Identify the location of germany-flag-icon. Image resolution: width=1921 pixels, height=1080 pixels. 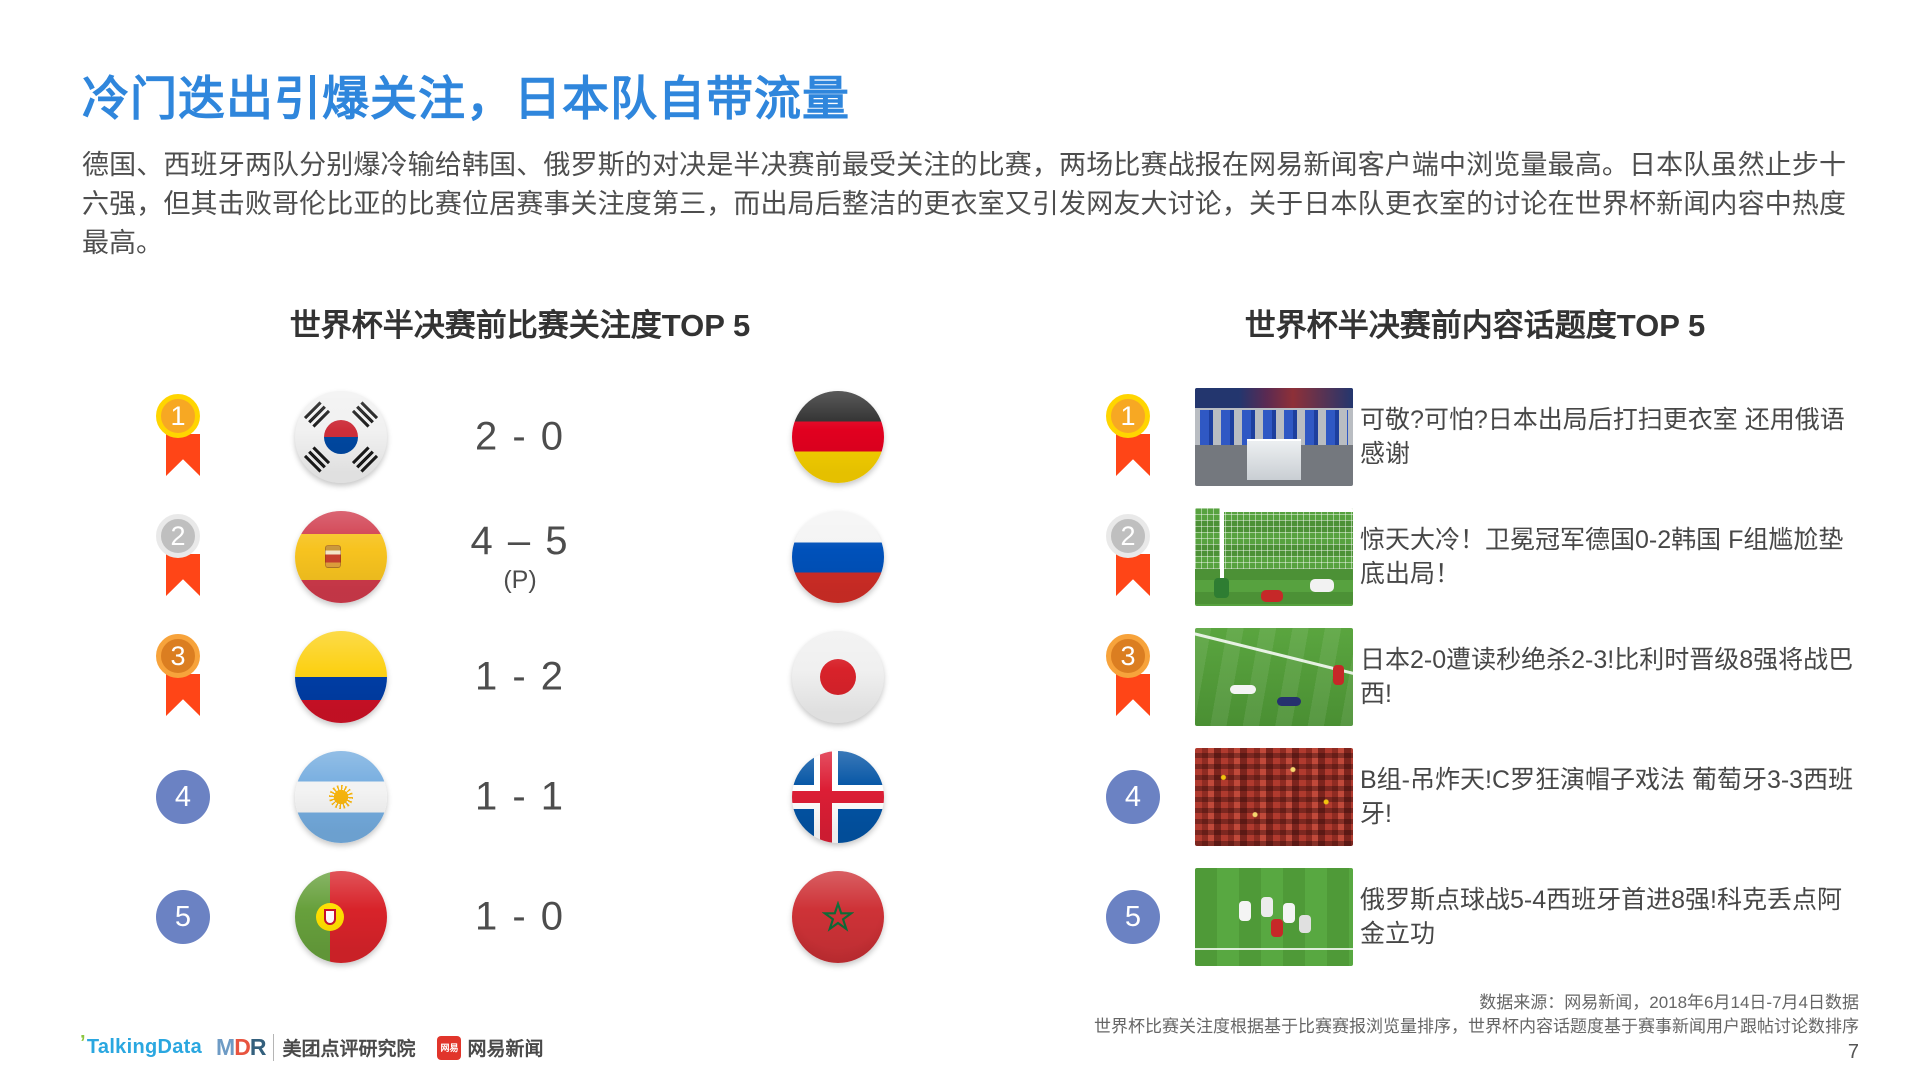
(838, 437).